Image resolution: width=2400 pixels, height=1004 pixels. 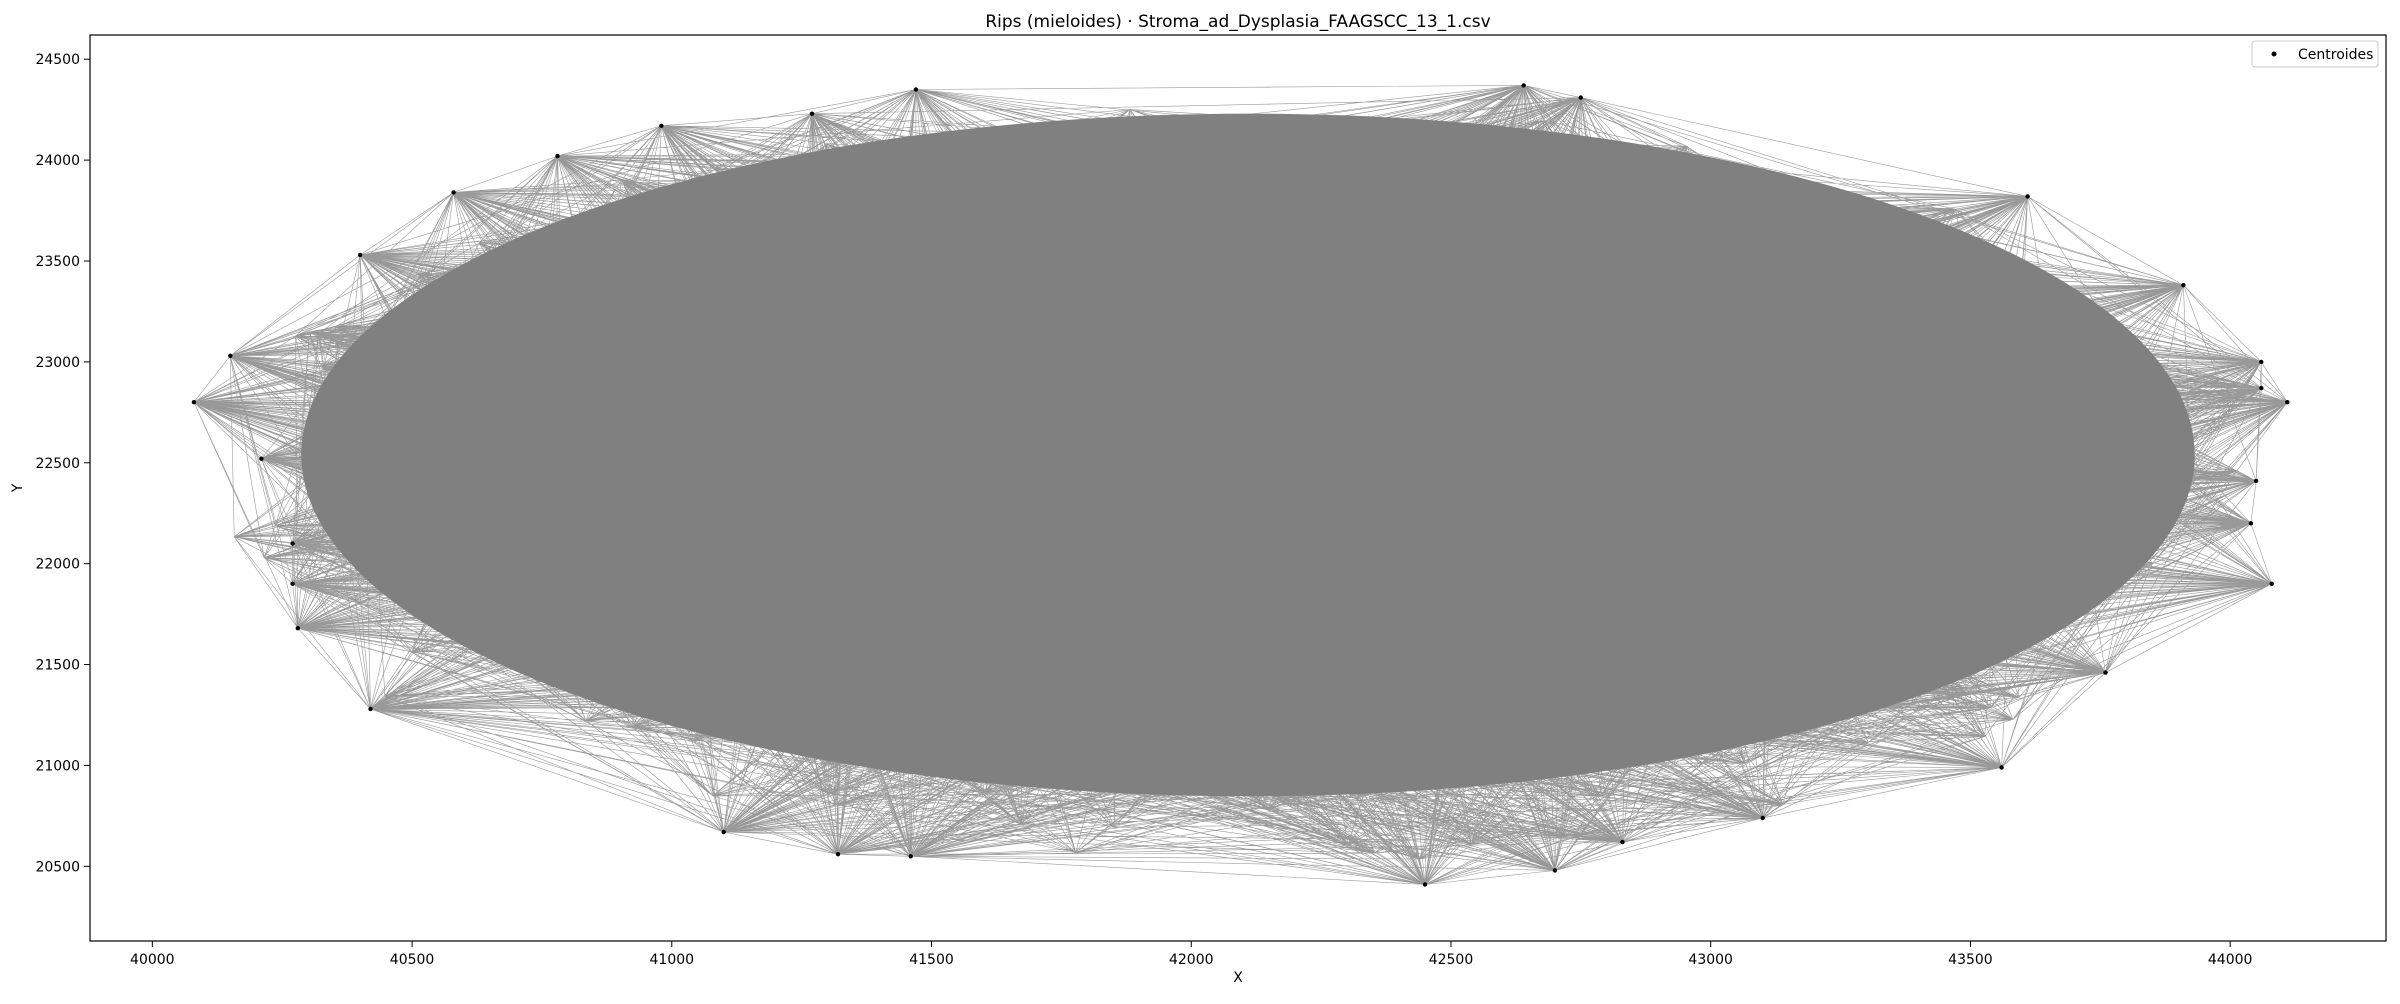 What do you see at coordinates (152, 960) in the screenshot?
I see `x-tick-label: 40000` at bounding box center [152, 960].